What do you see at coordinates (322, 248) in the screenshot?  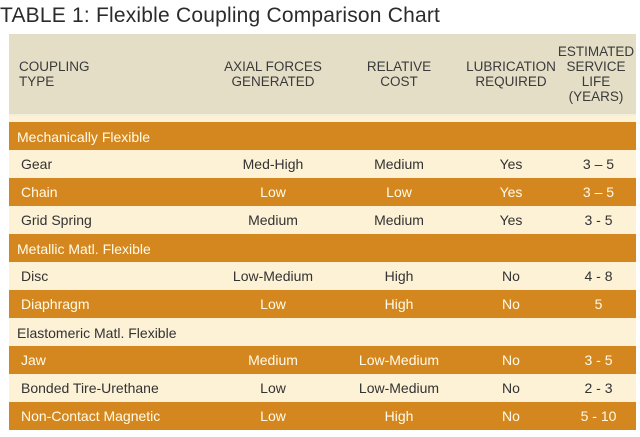 I see `group-header-row: Metallic Matl. Flexible` at bounding box center [322, 248].